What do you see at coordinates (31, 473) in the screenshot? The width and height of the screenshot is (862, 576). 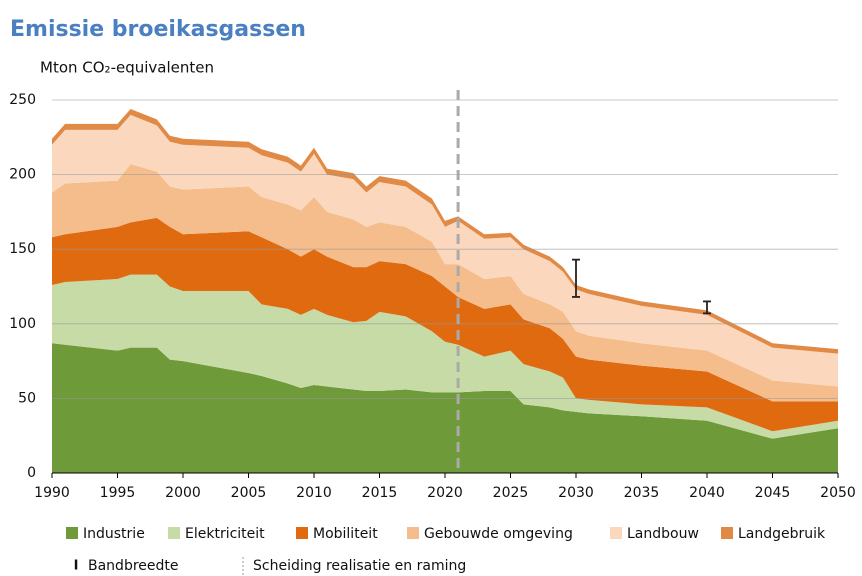 I see `y-tick-label: 0` at bounding box center [31, 473].